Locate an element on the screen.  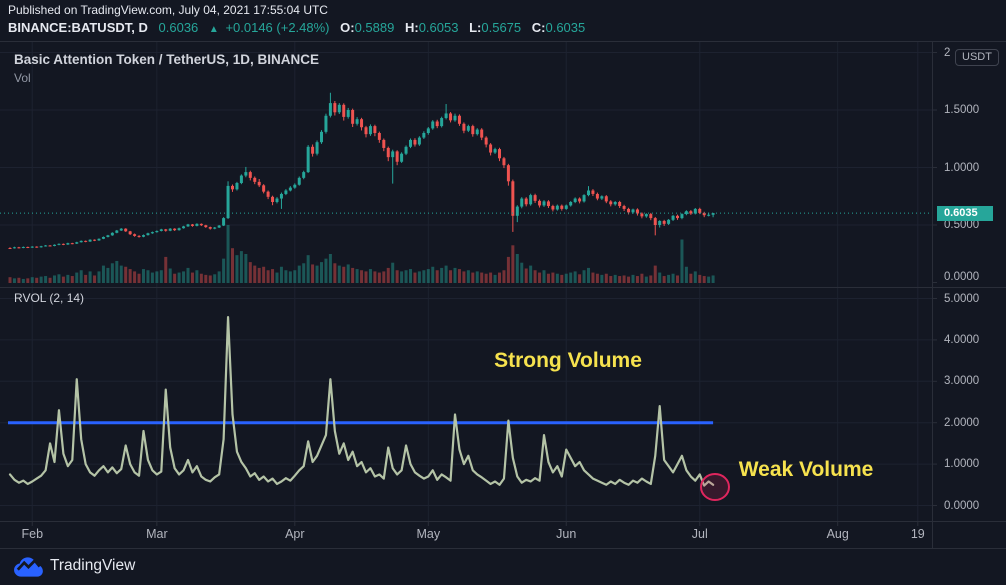
price-change: +0.0146 (+2.48%) is located at coordinates (277, 27).